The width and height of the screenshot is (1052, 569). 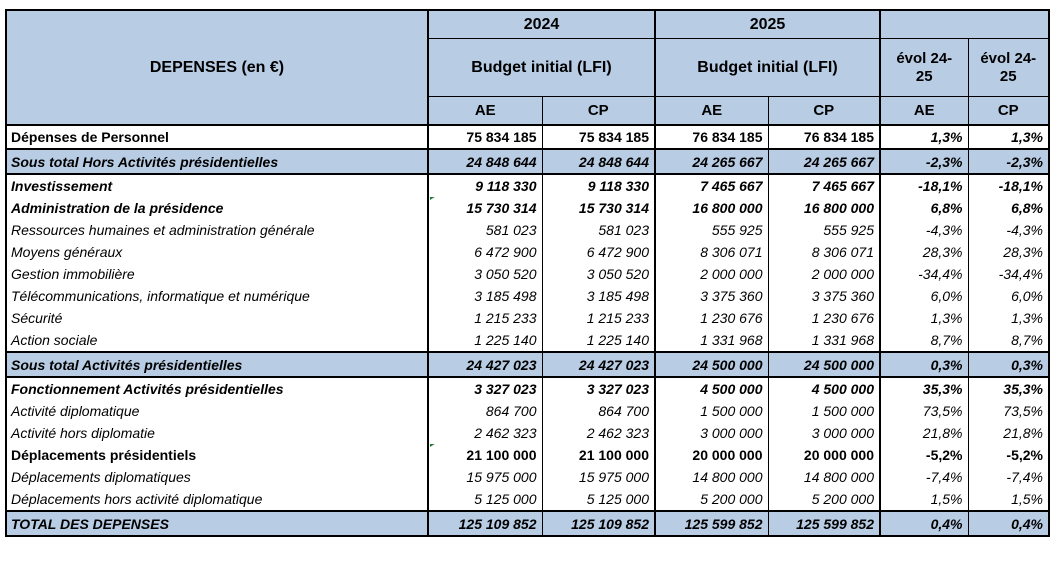 I want to click on row-label: Activité diplomatique, so click(x=217, y=411).